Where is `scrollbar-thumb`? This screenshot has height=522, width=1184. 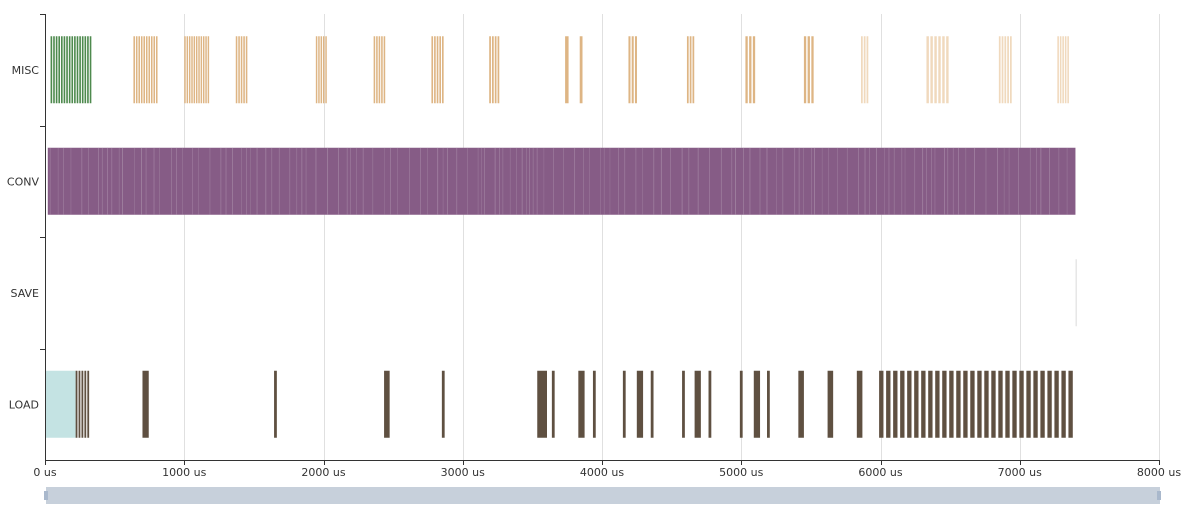 scrollbar-thumb is located at coordinates (603, 495).